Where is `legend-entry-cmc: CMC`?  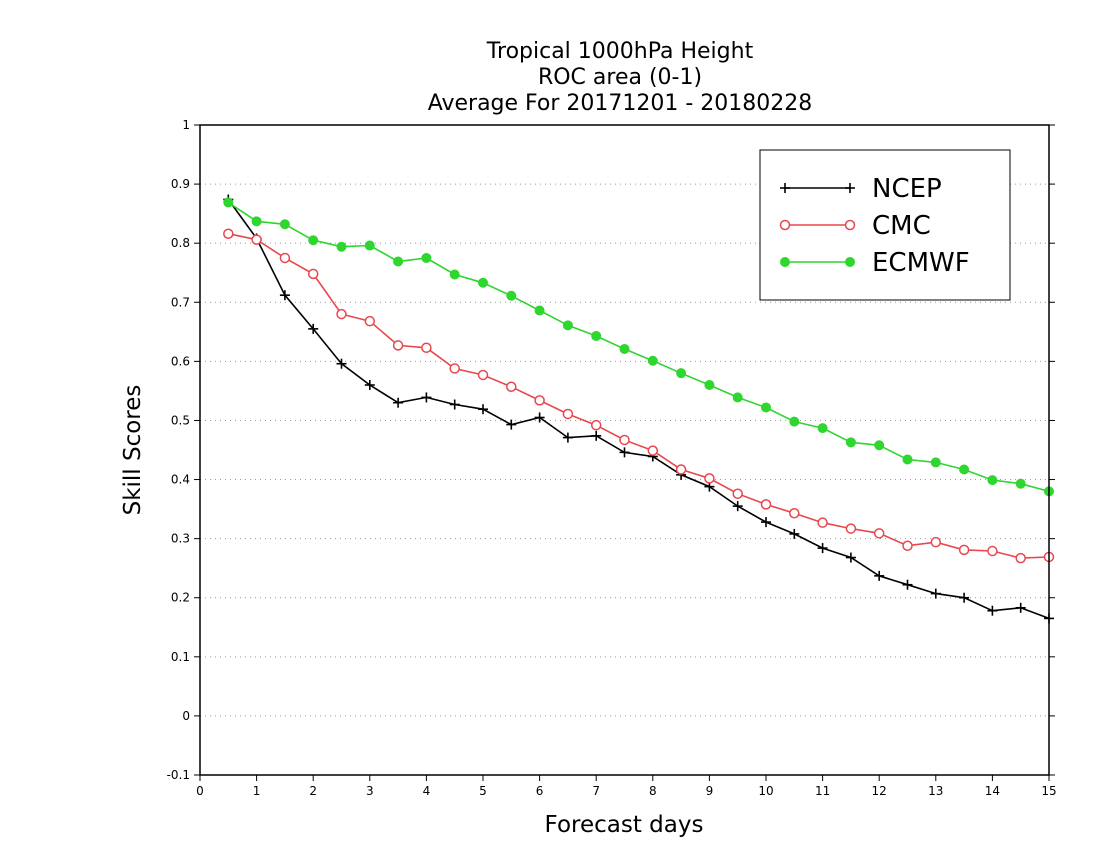 legend-entry-cmc: CMC is located at coordinates (855, 226).